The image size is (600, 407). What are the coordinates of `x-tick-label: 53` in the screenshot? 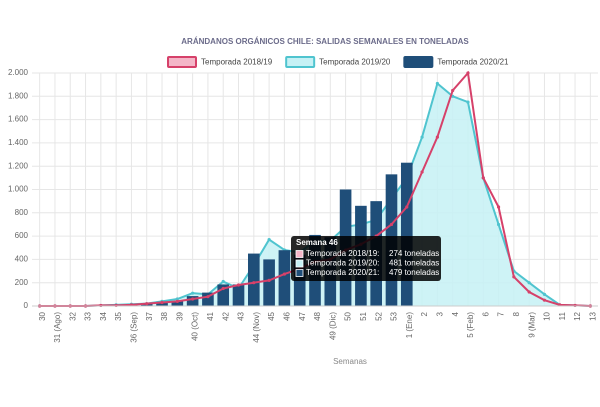 It's located at (394, 315).